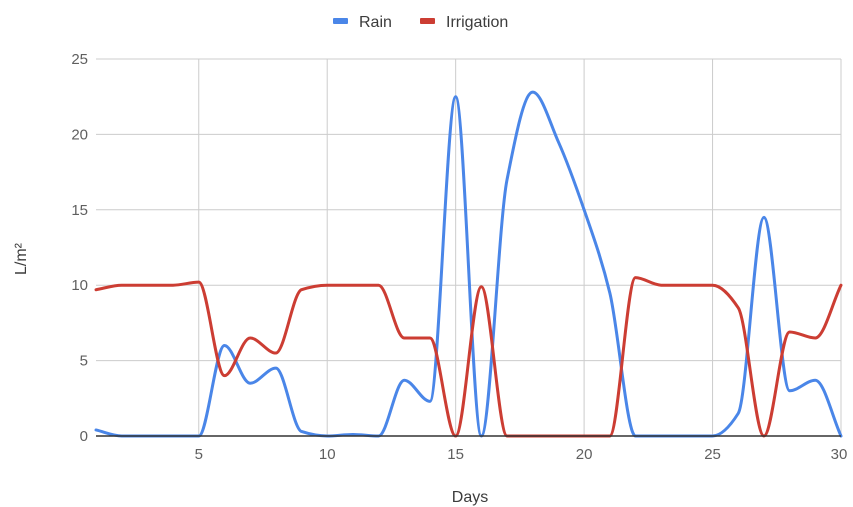 The width and height of the screenshot is (853, 507). What do you see at coordinates (84, 436) in the screenshot?
I see `y-tick-label: 0` at bounding box center [84, 436].